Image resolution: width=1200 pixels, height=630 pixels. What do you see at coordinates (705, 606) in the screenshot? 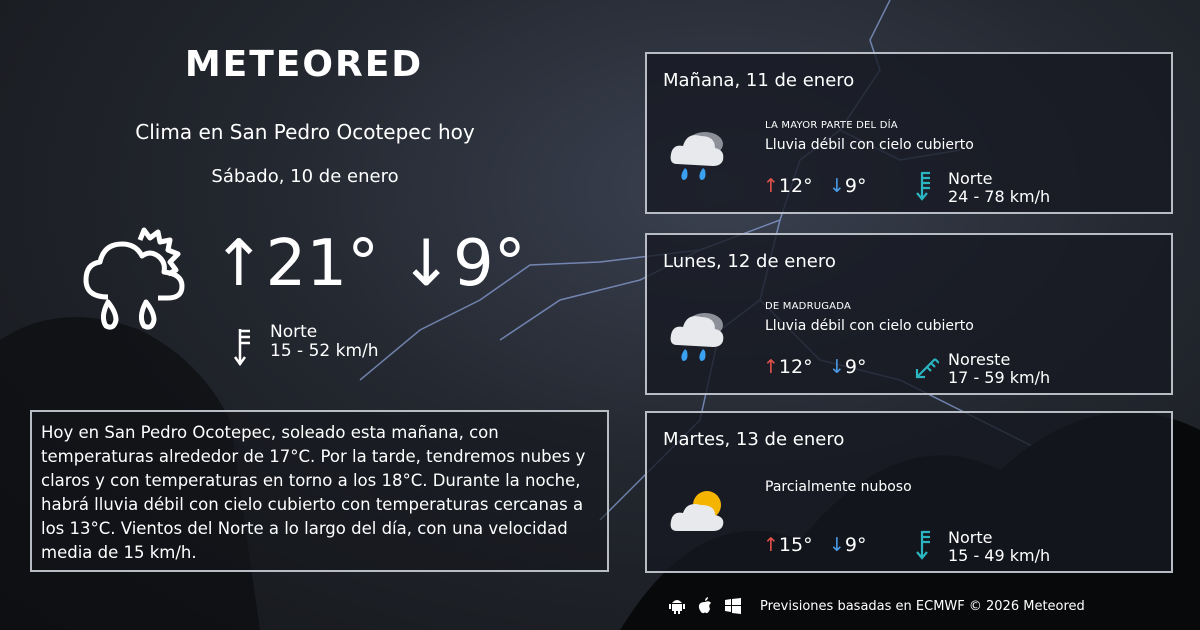
I see `apple-icon` at bounding box center [705, 606].